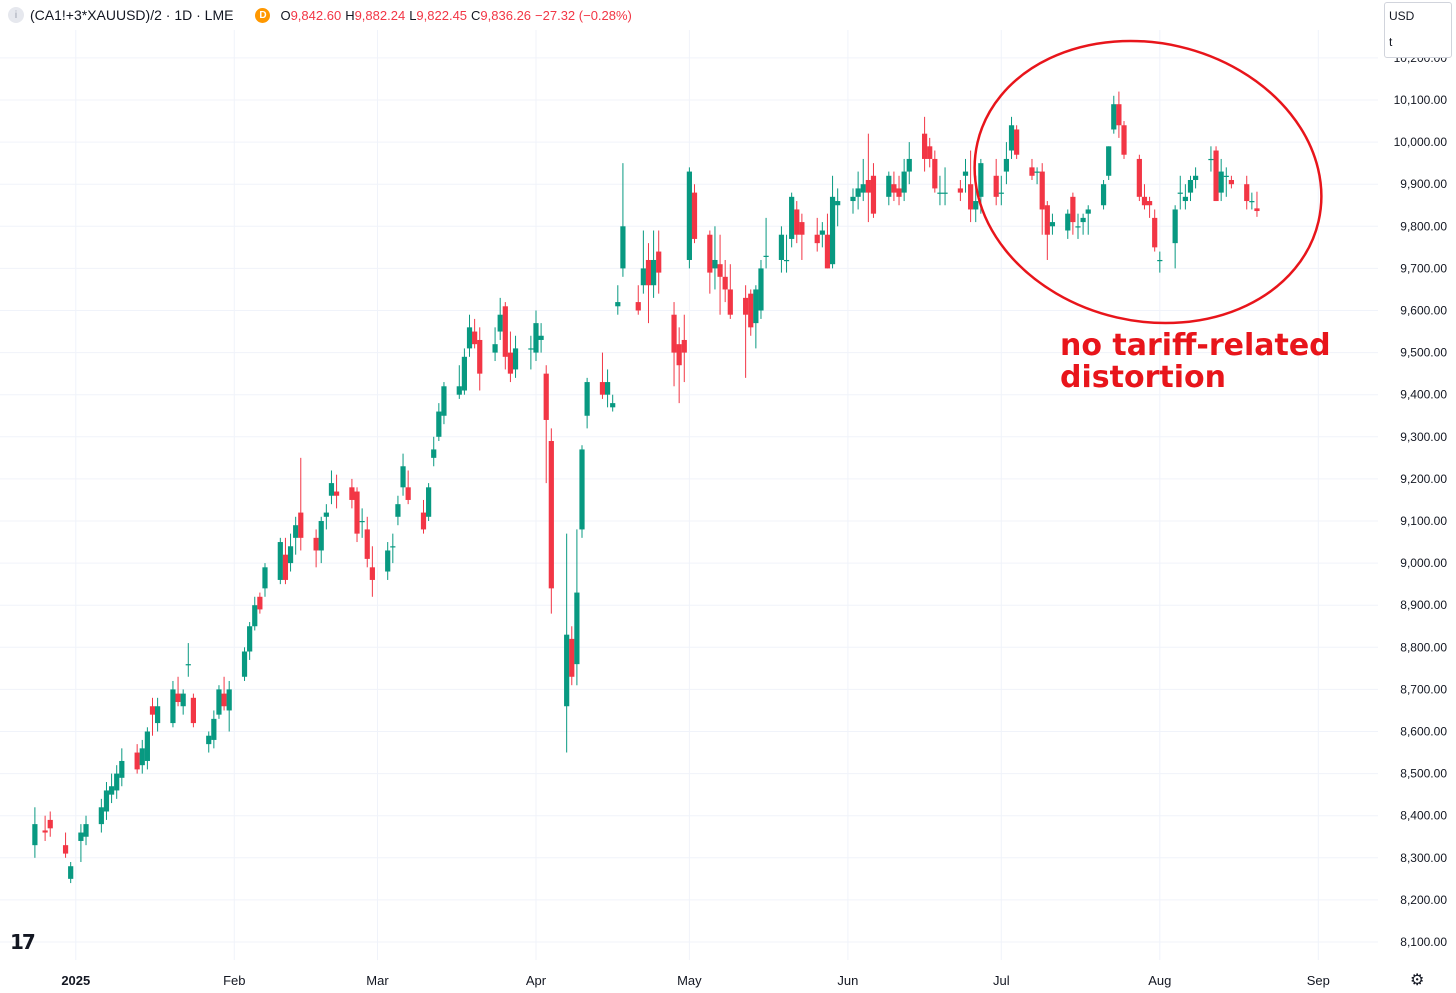 This screenshot has width=1456, height=993. Describe the element at coordinates (1391, 42) in the screenshot. I see `unit-label: t` at that location.